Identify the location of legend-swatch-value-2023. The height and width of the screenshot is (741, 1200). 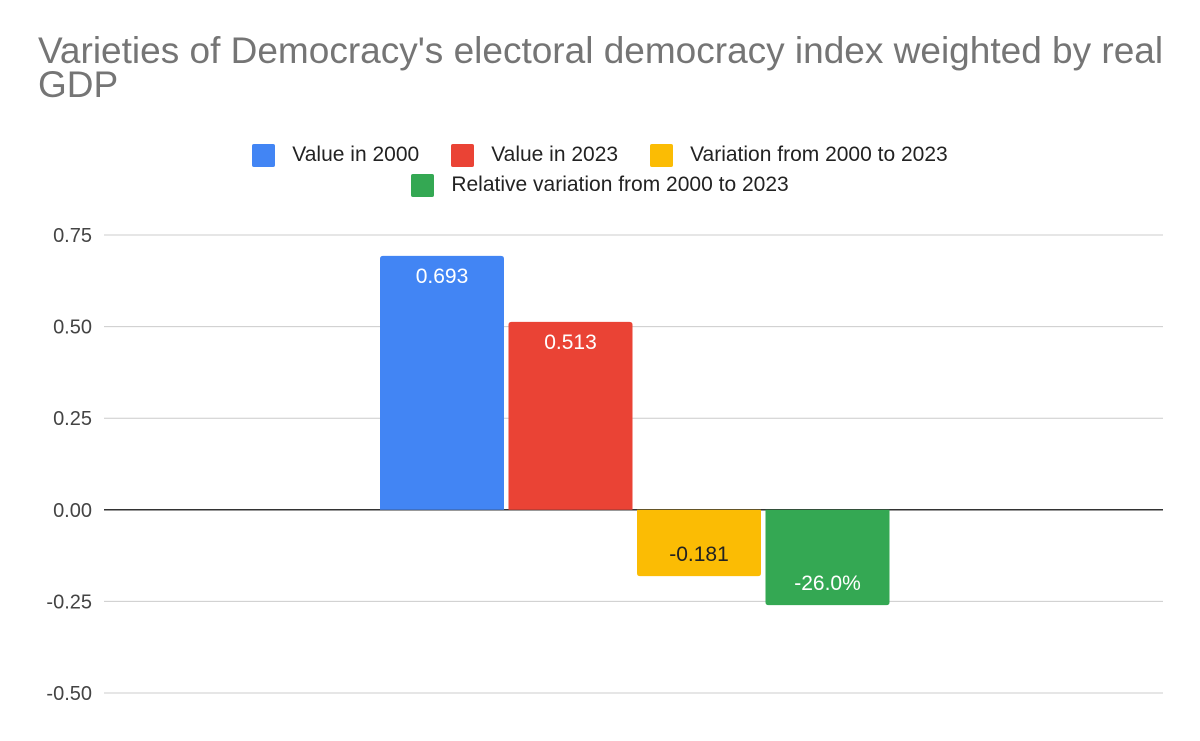
(463, 155).